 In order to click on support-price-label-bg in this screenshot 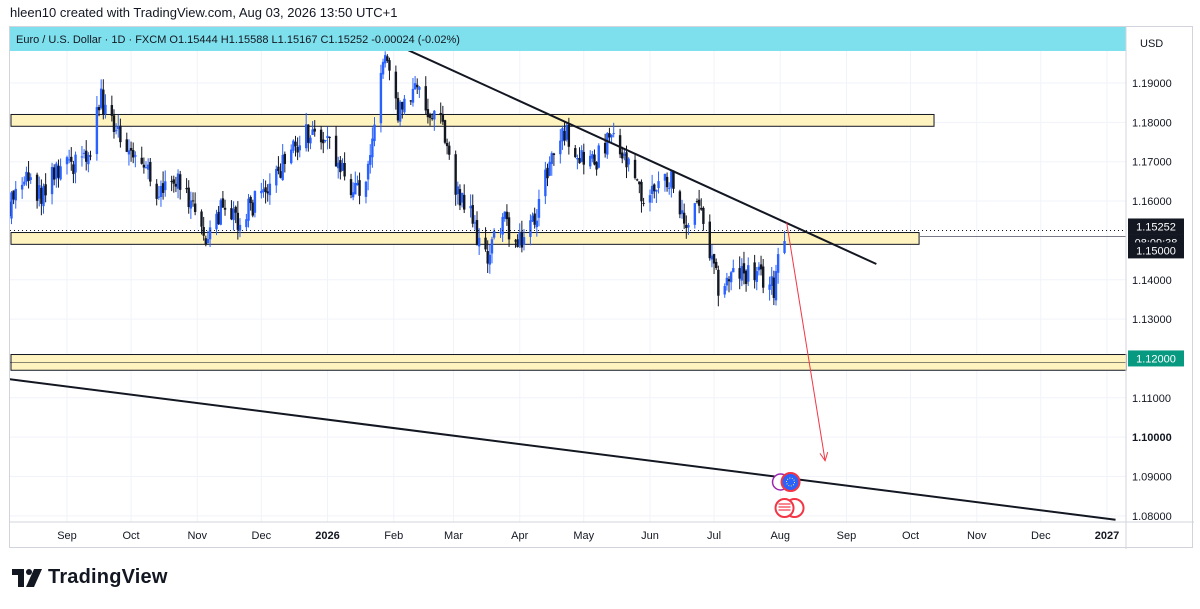, I will do `click(1156, 250)`.